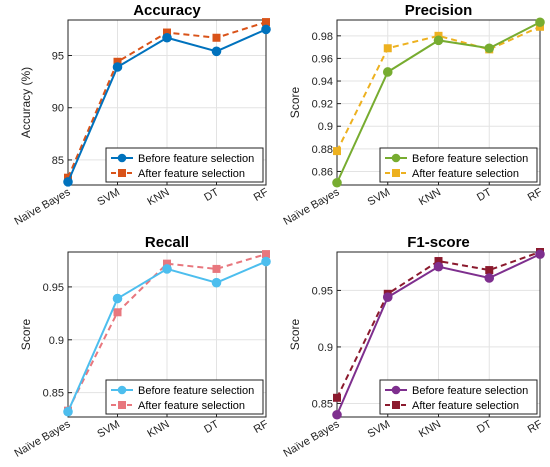 Image resolution: width=550 pixels, height=467 pixels. I want to click on chart-title: Accuracy, so click(167, 10).